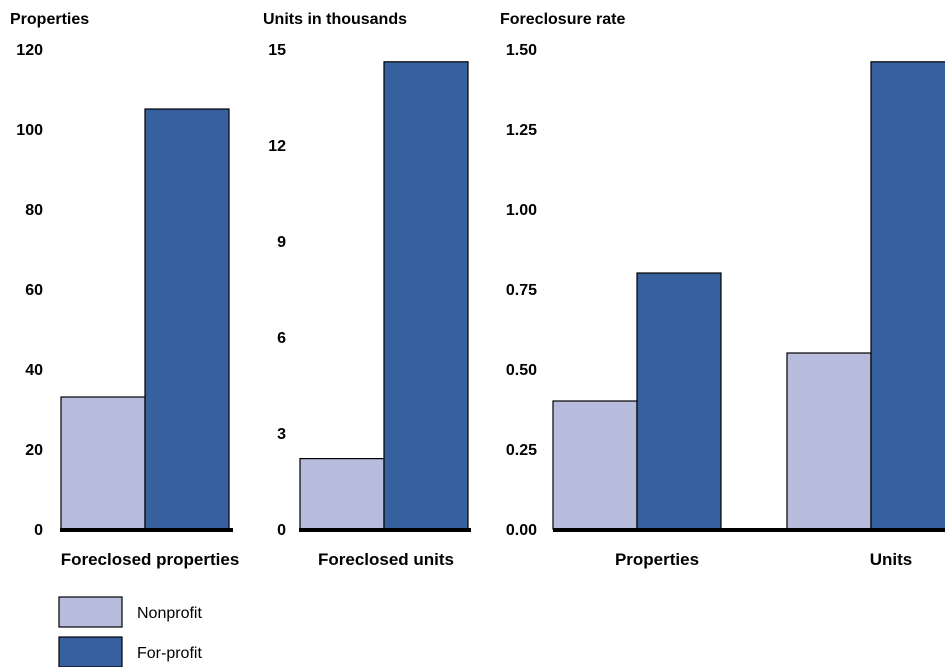 This screenshot has width=945, height=667. I want to click on legend-swatch-for-profit, so click(90, 651).